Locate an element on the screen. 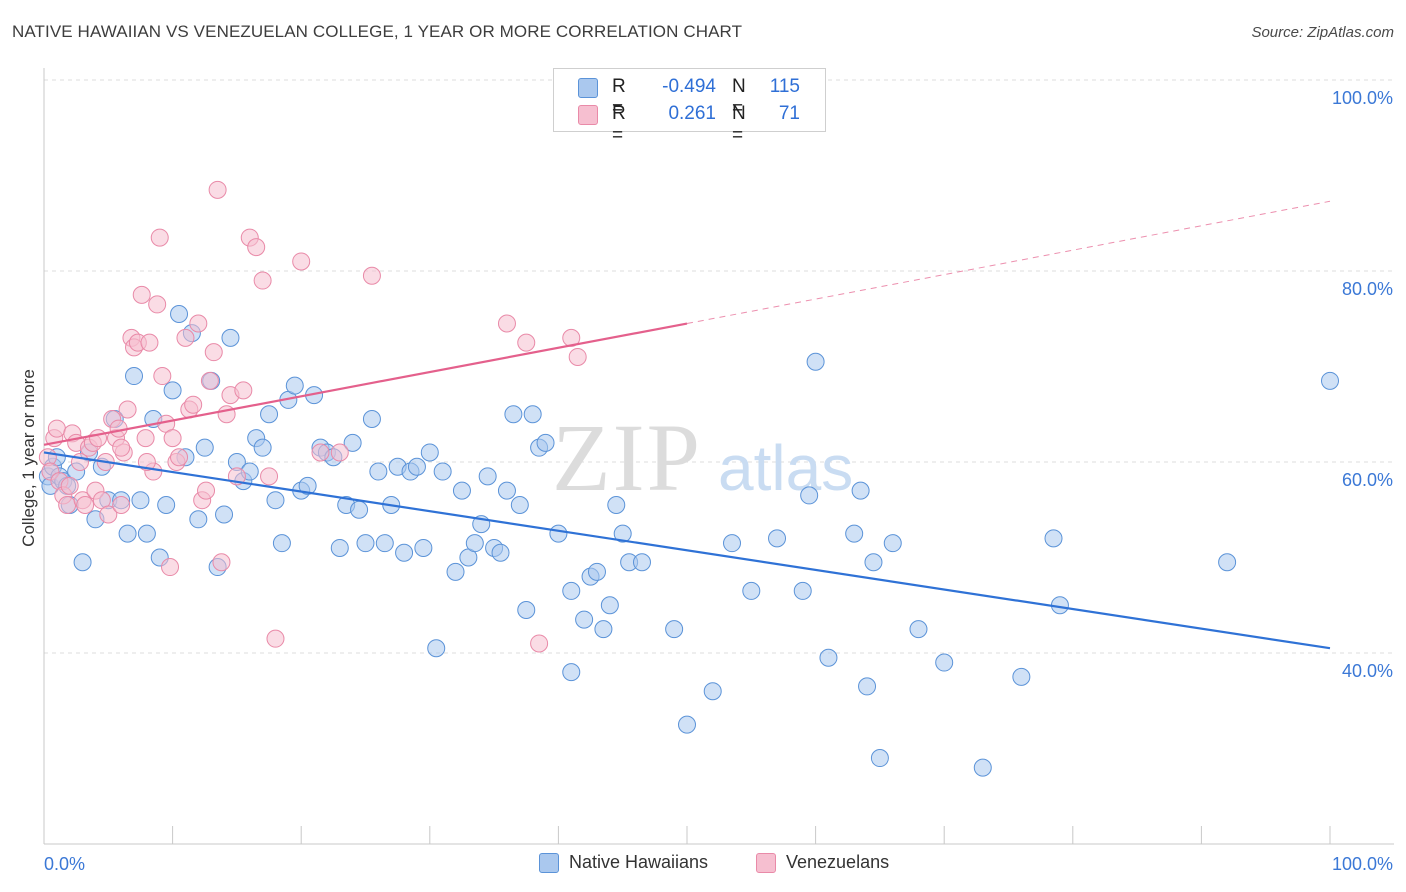  legend-n-value: 71 is located at coordinates (789, 113).